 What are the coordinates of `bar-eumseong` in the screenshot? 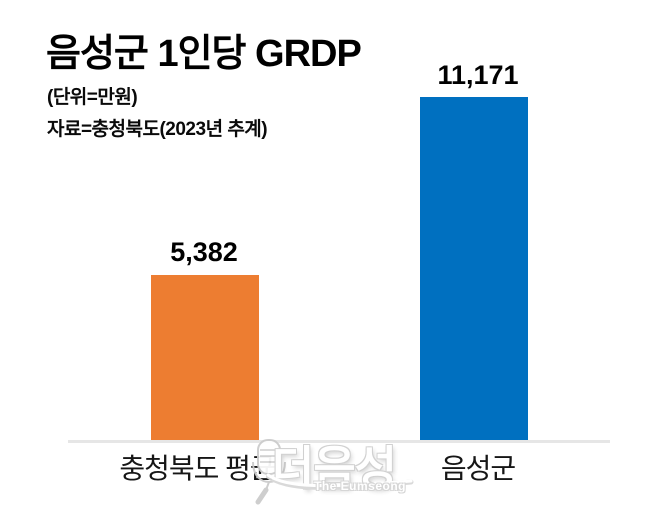 It's located at (474, 269).